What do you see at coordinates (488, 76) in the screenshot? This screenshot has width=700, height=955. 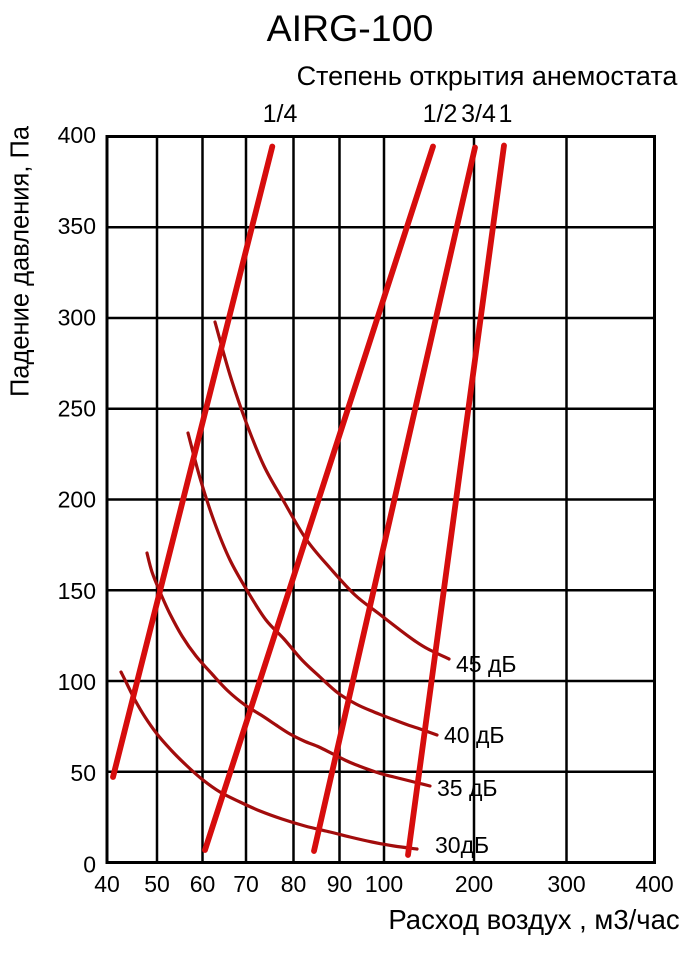 I see `svg-text: Степень открытия анемостата` at bounding box center [488, 76].